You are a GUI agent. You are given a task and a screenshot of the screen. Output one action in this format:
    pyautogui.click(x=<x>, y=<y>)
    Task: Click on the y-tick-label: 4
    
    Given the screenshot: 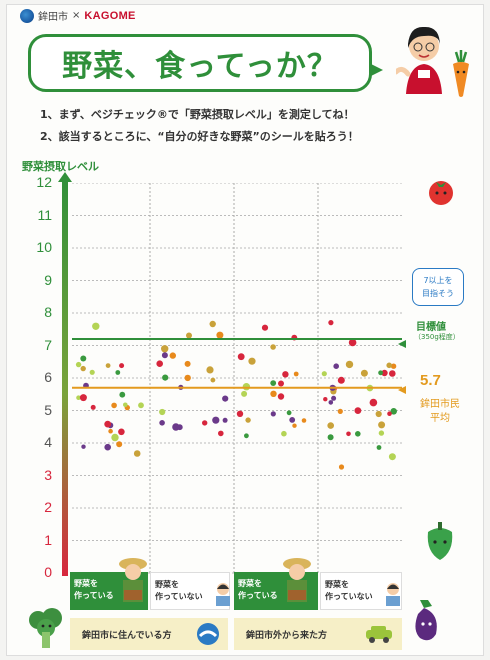 What is the action you would take?
    pyautogui.click(x=48, y=442)
    